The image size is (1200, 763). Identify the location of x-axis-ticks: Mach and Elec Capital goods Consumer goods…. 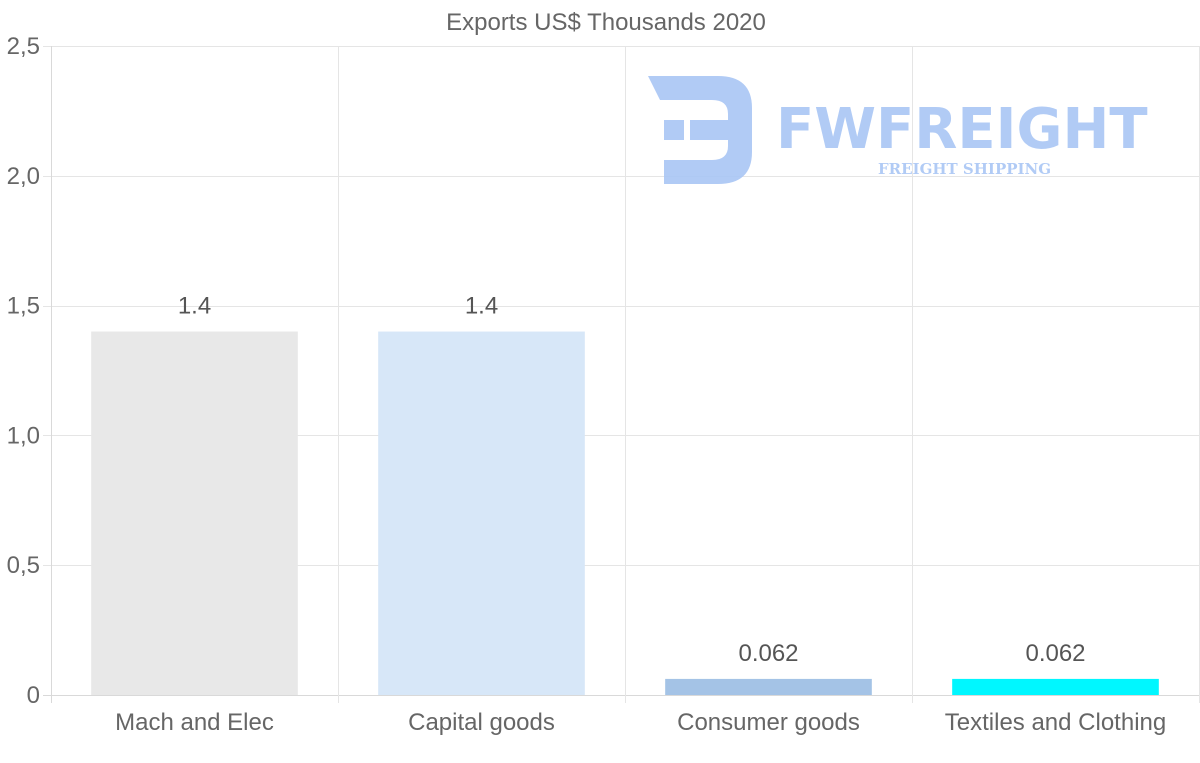
(640, 722).